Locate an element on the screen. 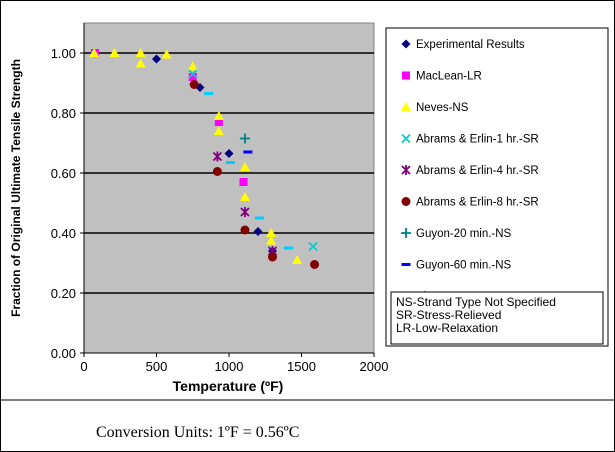 Image resolution: width=615 pixels, height=452 pixels. x-tick-label: 1500 is located at coordinates (301, 366).